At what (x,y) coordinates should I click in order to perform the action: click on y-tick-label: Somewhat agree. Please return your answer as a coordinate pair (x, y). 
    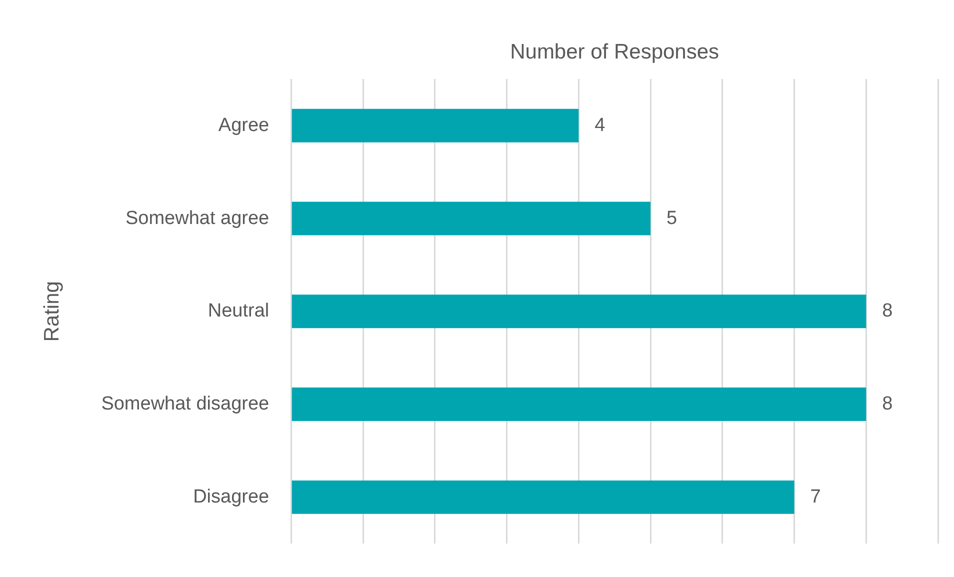
    Looking at the image, I should click on (197, 218).